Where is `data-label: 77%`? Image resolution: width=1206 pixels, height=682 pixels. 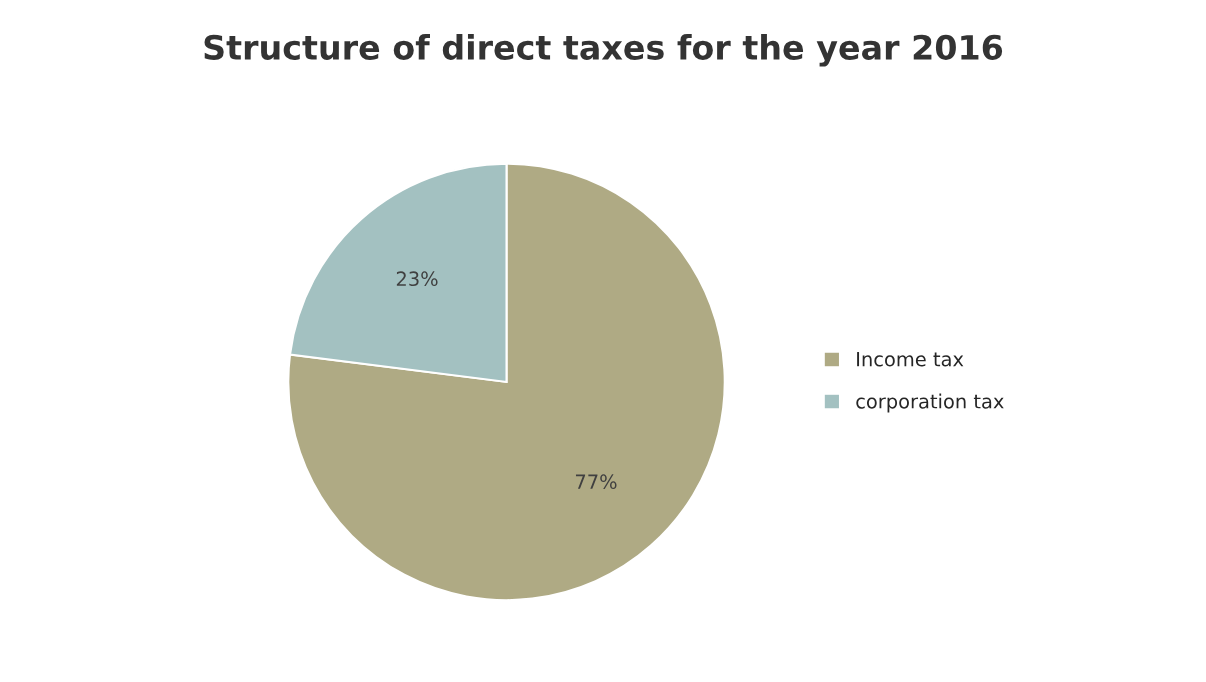
data-label: 77% is located at coordinates (596, 482).